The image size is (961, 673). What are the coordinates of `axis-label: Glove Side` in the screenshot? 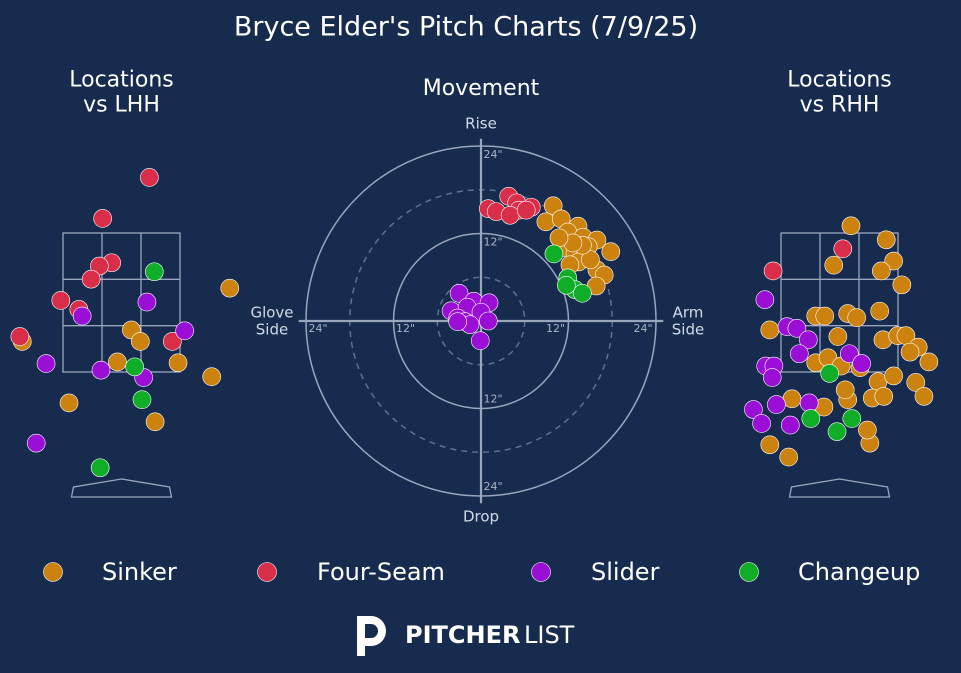 It's located at (271, 320).